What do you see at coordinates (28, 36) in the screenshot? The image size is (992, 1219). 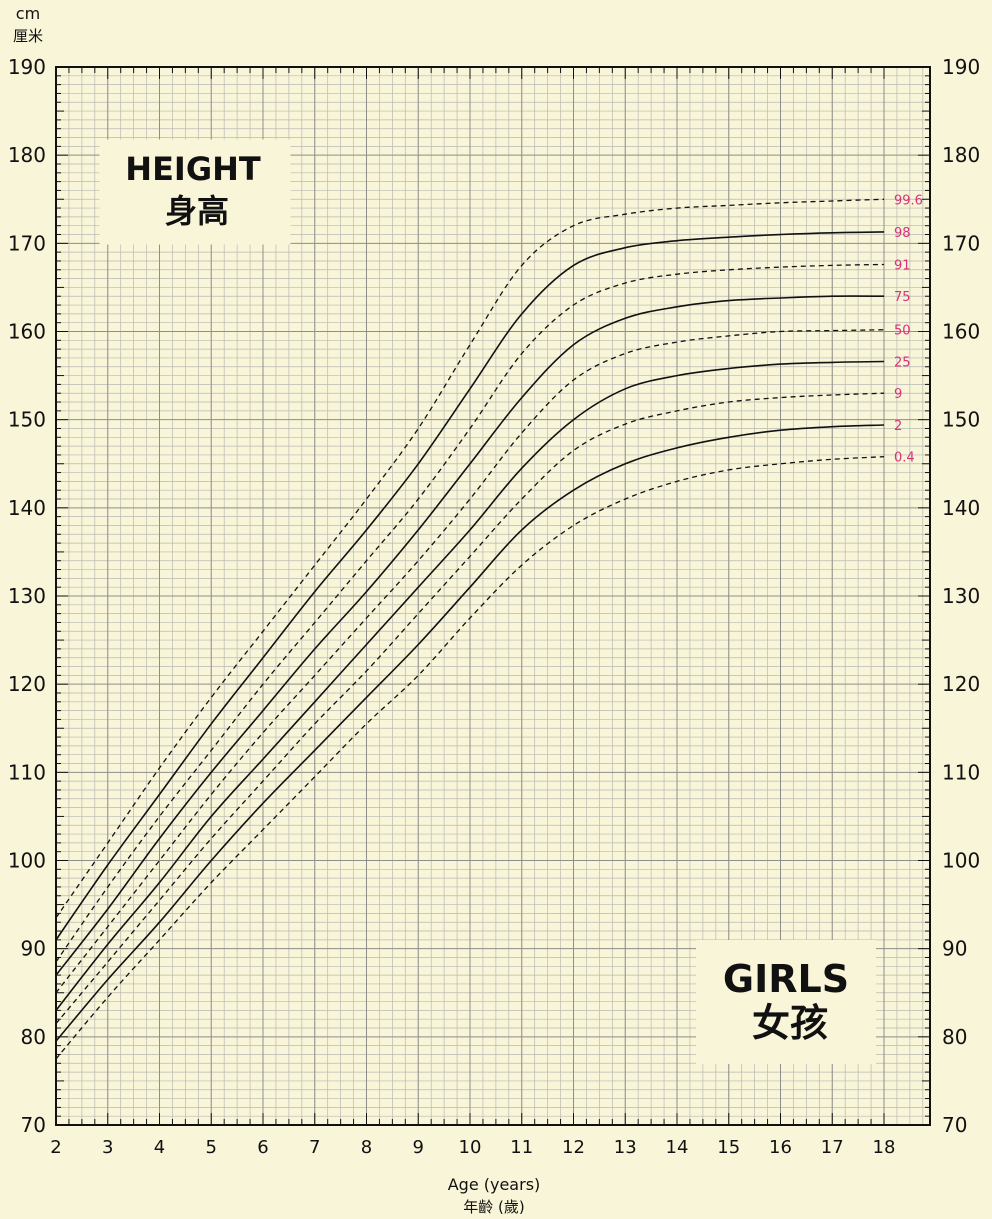 I see `y-axis-unit-cn: 厘米` at bounding box center [28, 36].